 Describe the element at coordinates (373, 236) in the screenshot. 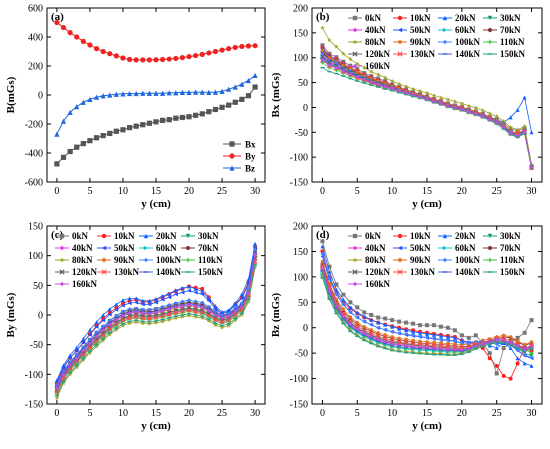

I see `legend-label: 0kN` at that location.